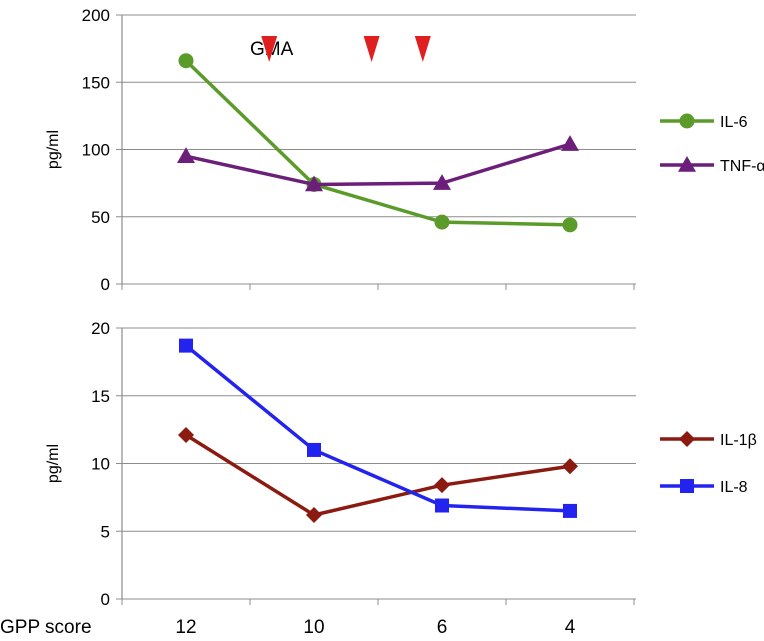 This screenshot has height=641, width=764. I want to click on y-tick-label: 50, so click(100, 217).